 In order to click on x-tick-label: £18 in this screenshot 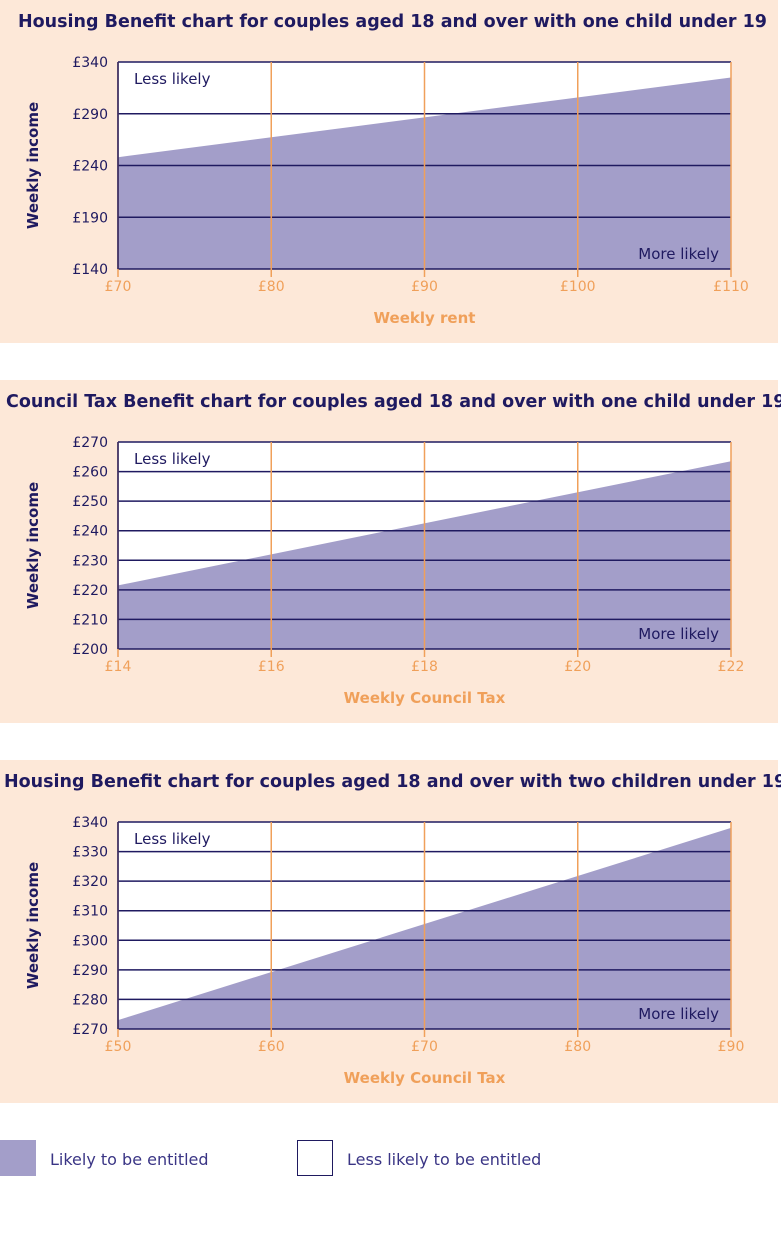, I will do `click(424, 667)`.